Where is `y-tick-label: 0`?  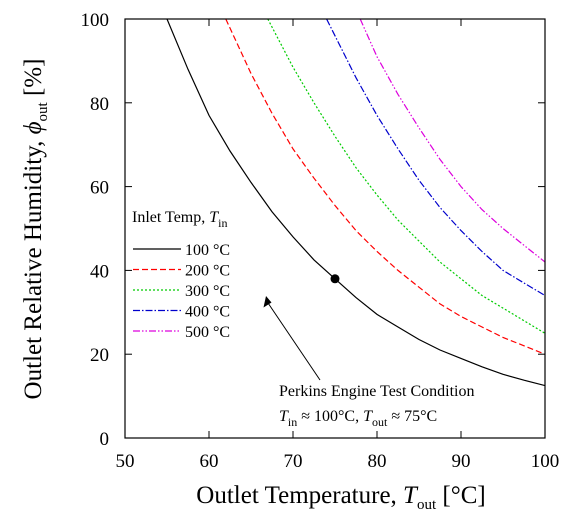 y-tick-label: 0 is located at coordinates (105, 439).